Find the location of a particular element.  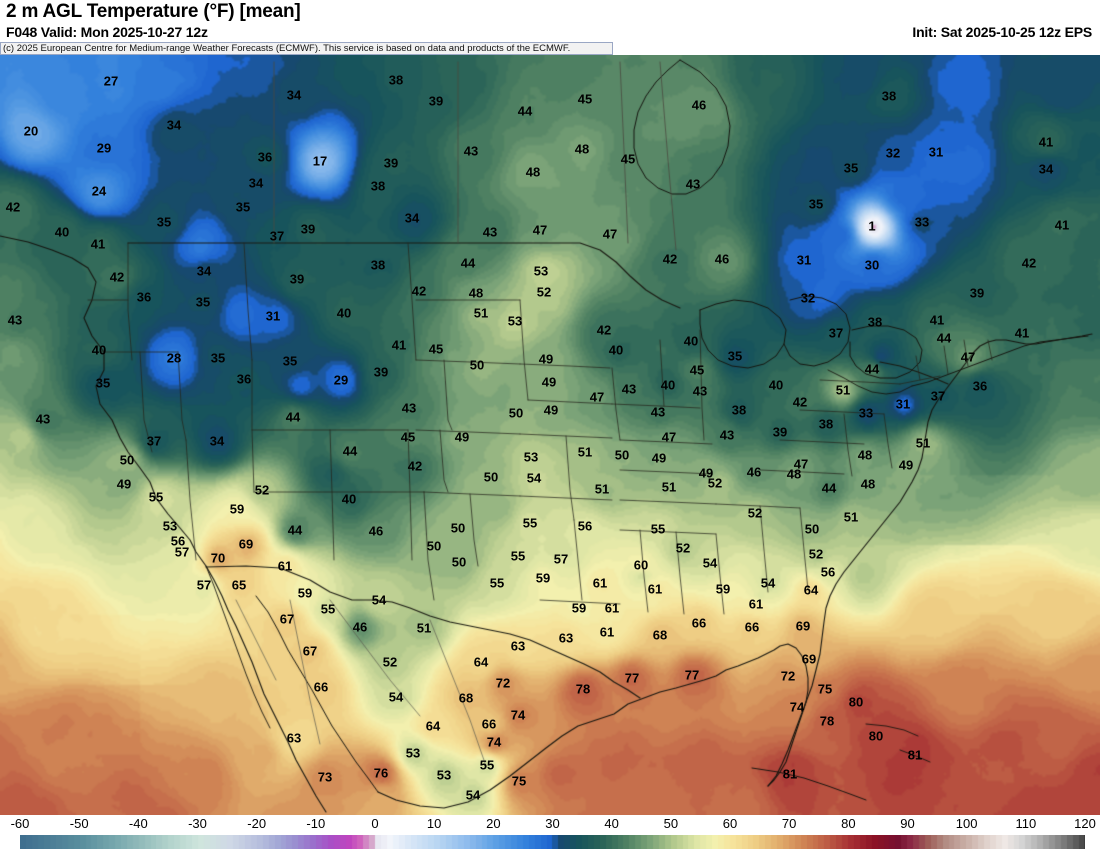

colorbar-tick: 90 is located at coordinates (907, 823).